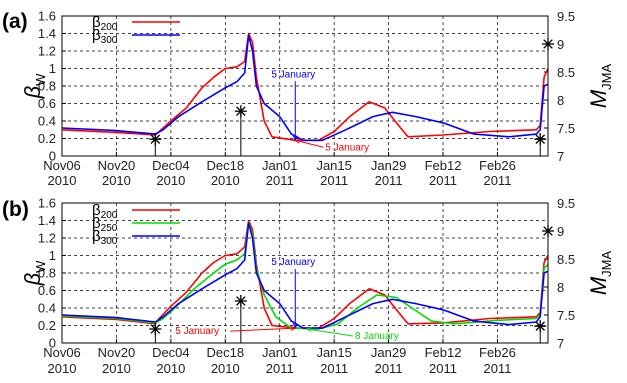 Image resolution: width=627 pixels, height=383 pixels. Describe the element at coordinates (15, 209) in the screenshot. I see `panel-label: (b)` at that location.